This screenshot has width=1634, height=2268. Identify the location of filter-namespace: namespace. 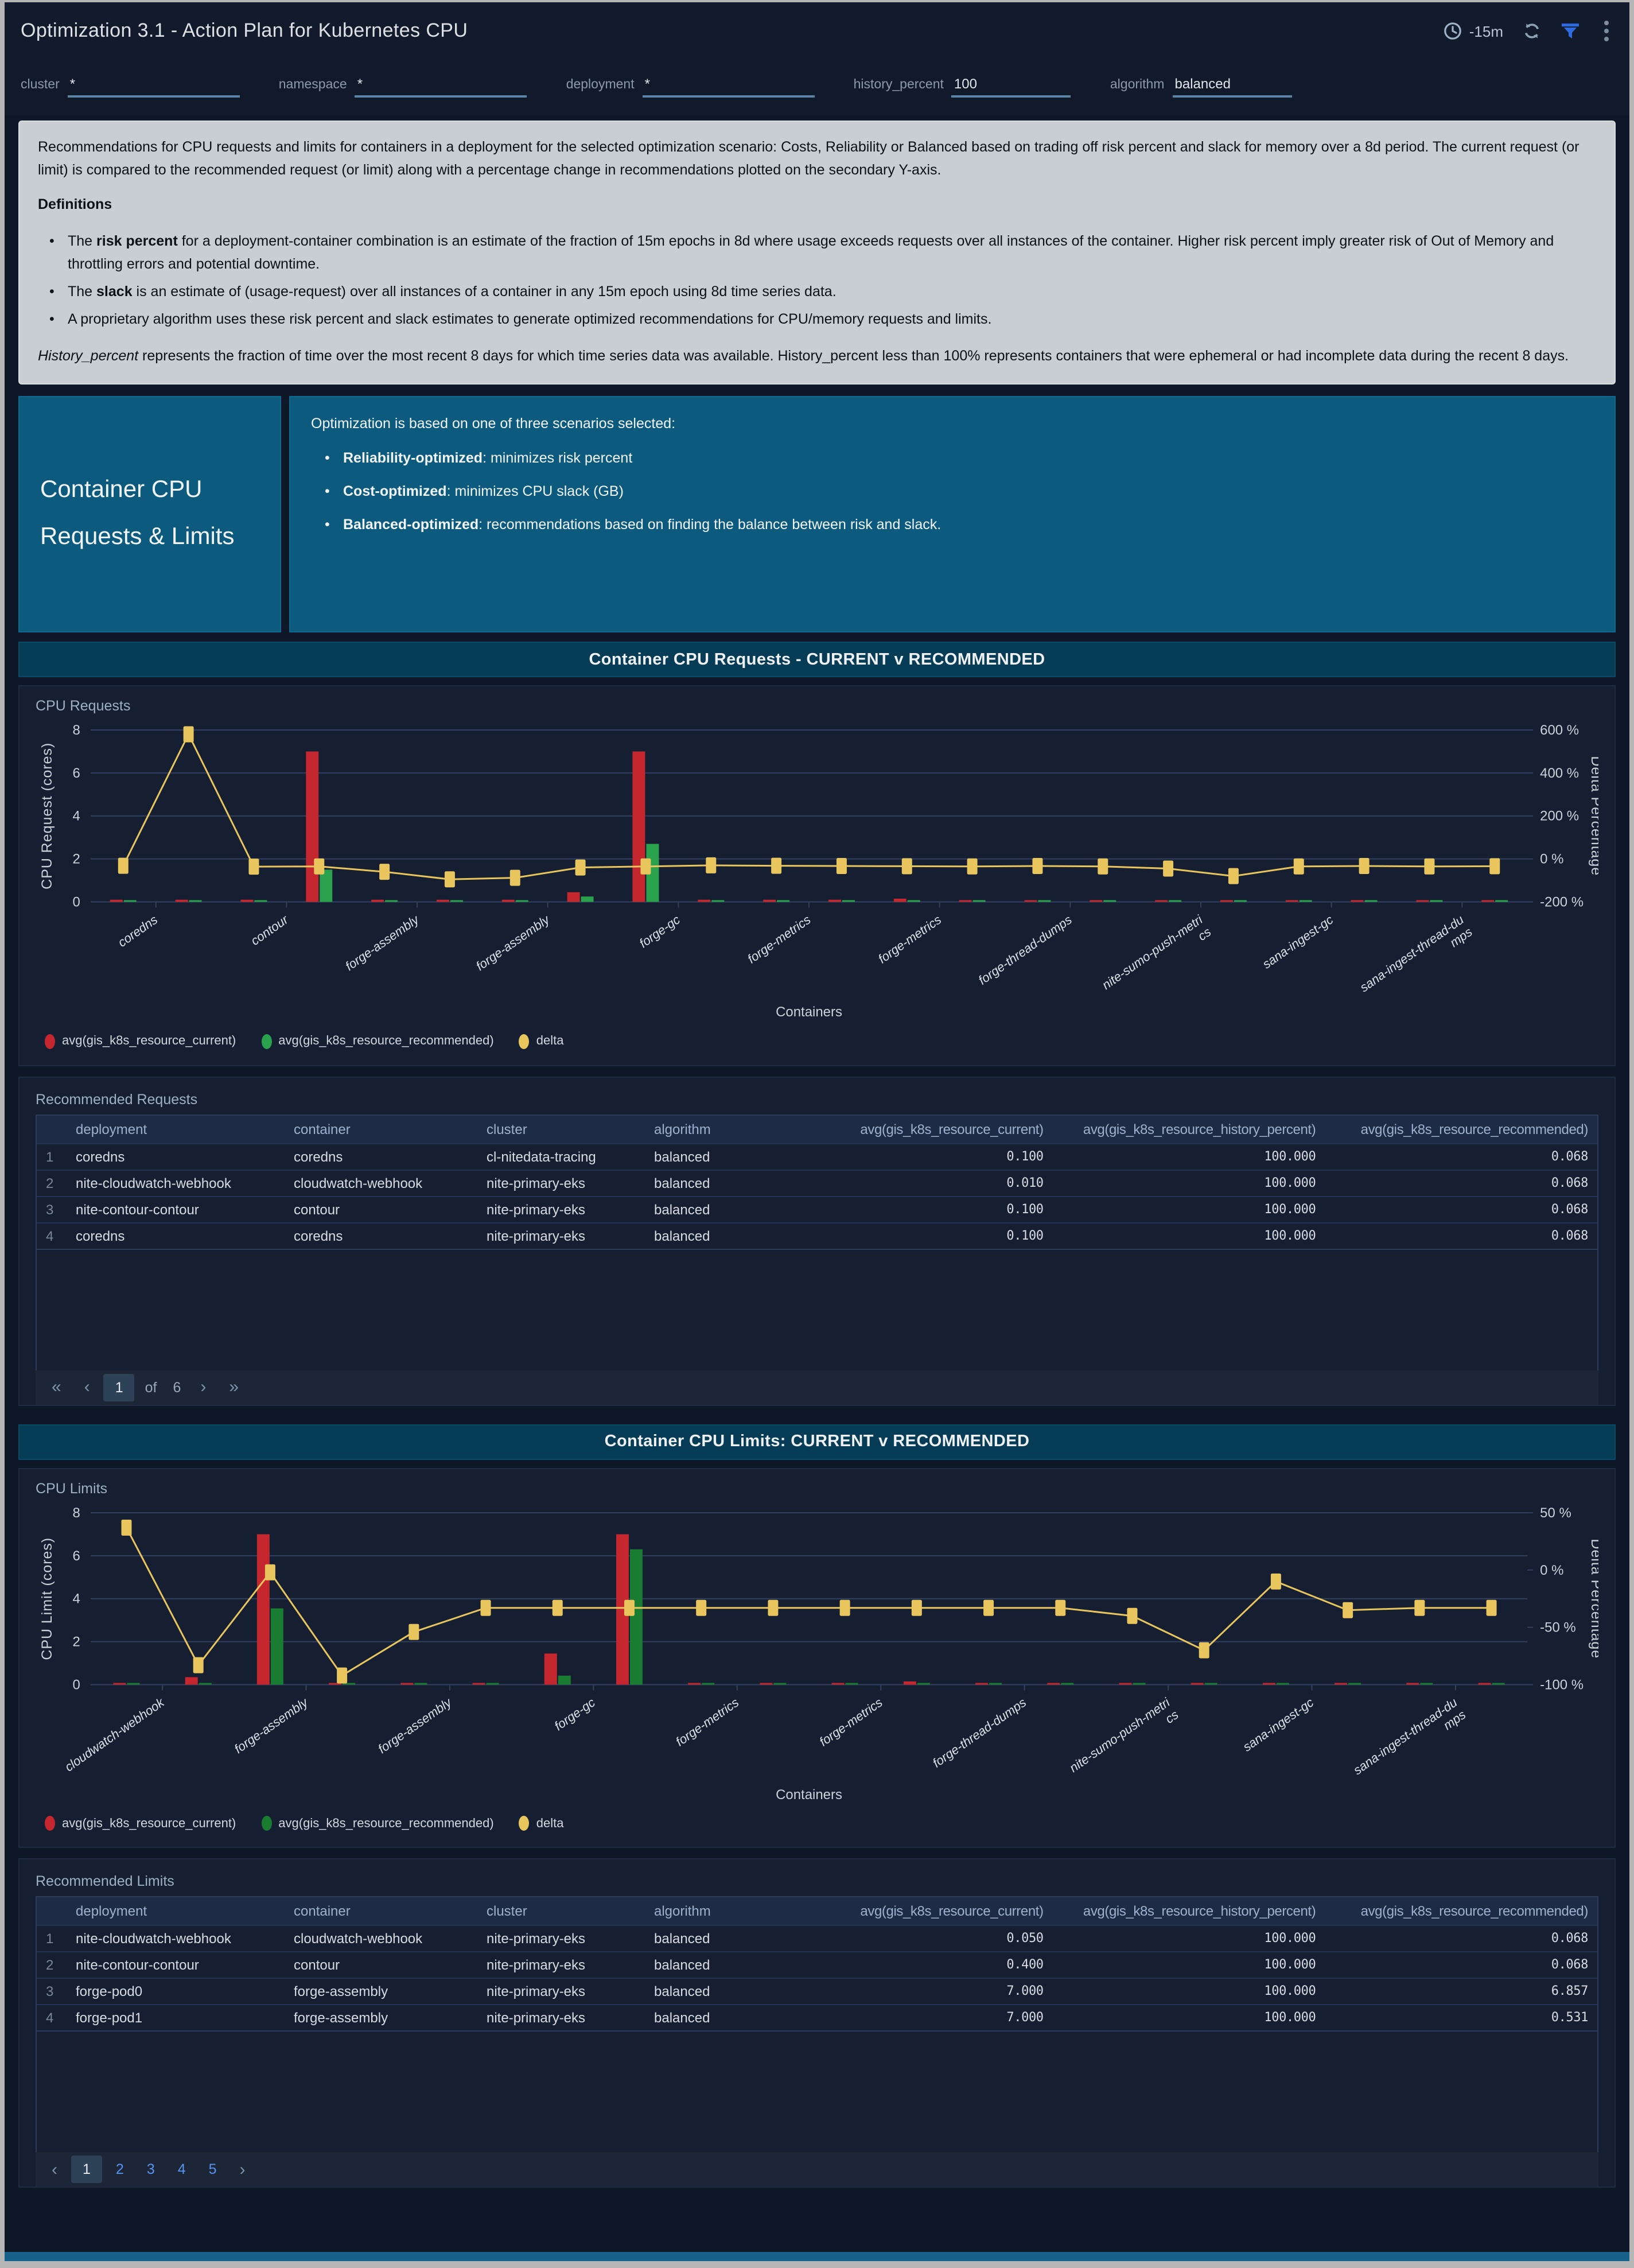
(403, 87).